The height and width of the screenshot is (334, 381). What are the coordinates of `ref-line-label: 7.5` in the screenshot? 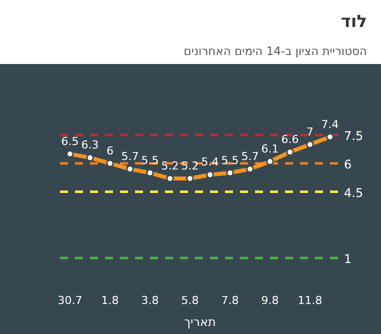 It's located at (354, 136).